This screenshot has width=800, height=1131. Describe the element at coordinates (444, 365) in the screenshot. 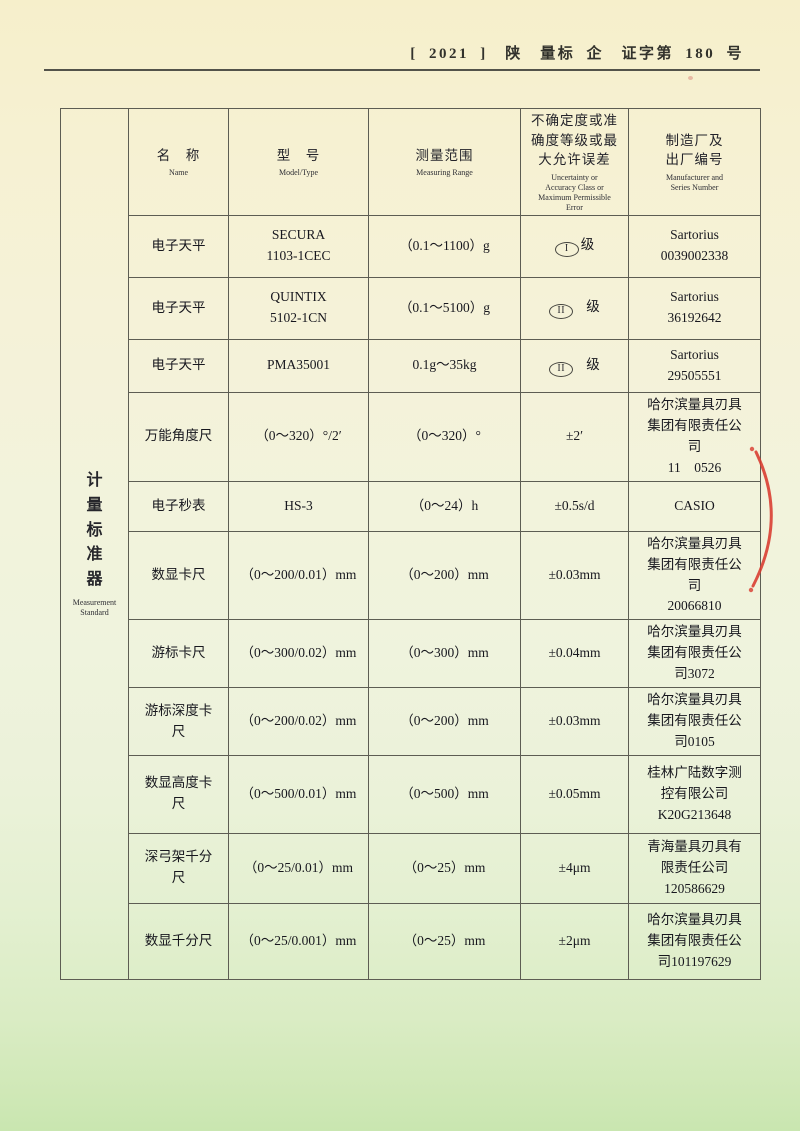

I see `cell-range: 0.1g～35kg` at that location.